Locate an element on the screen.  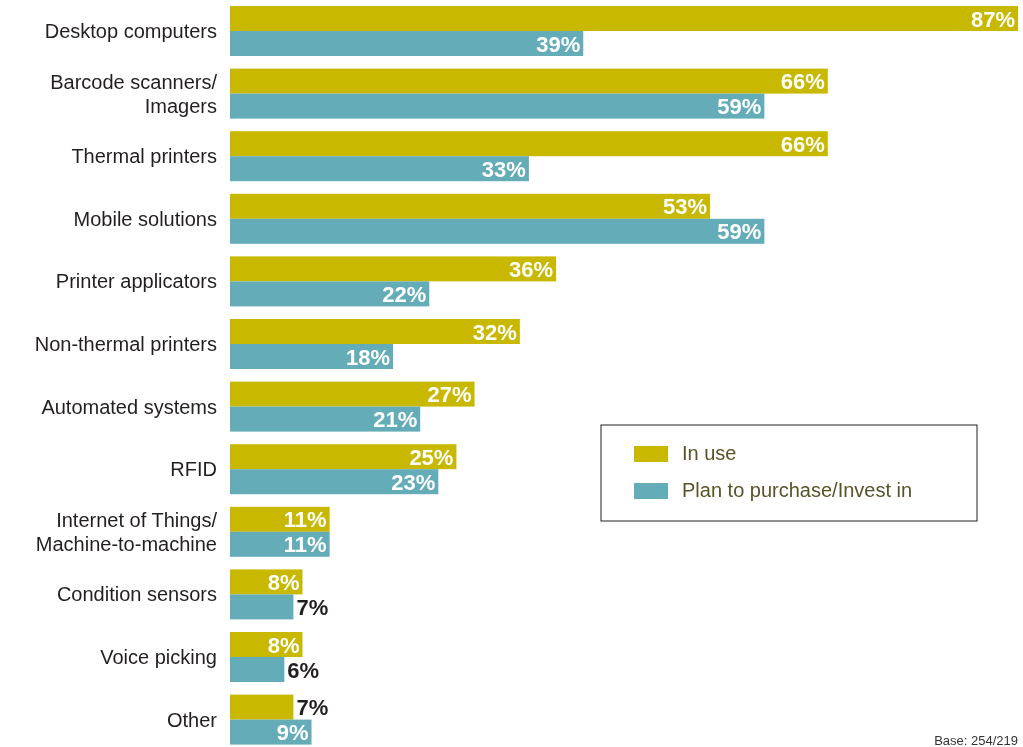
y-tick-label: Other is located at coordinates (192, 719).